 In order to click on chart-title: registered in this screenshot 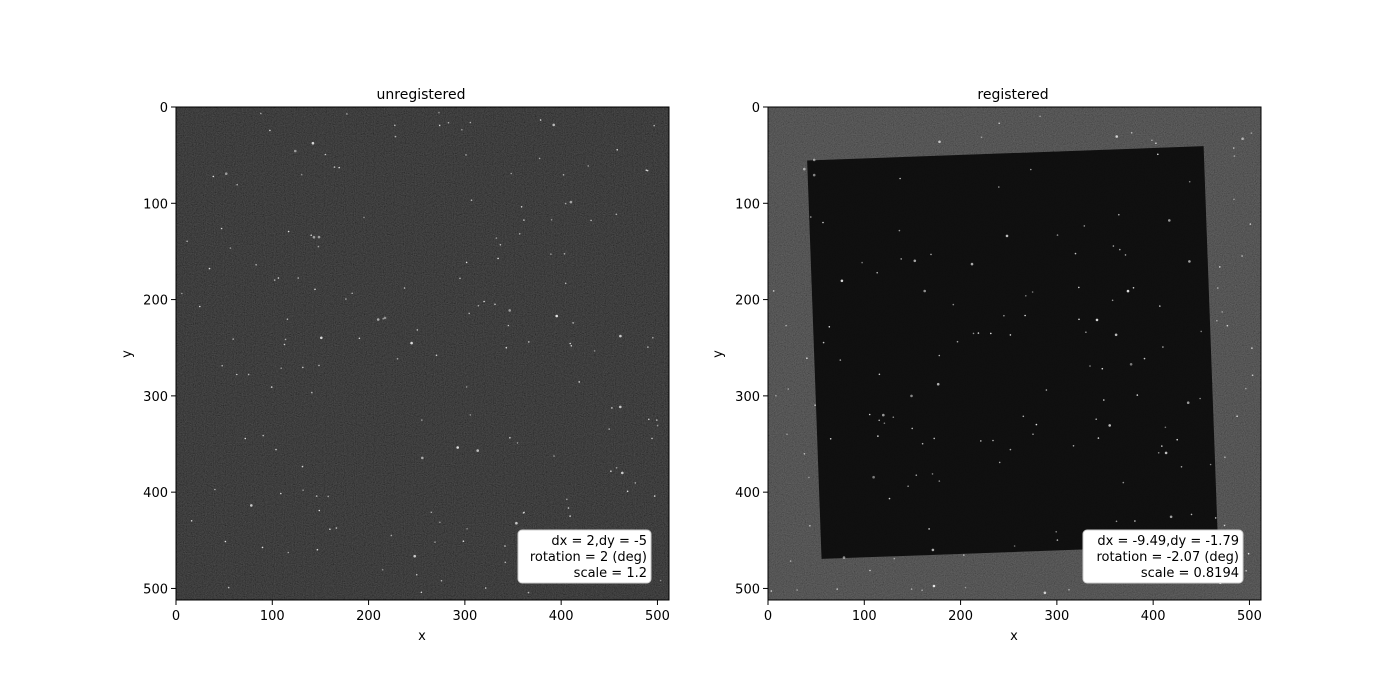, I will do `click(1012, 95)`.